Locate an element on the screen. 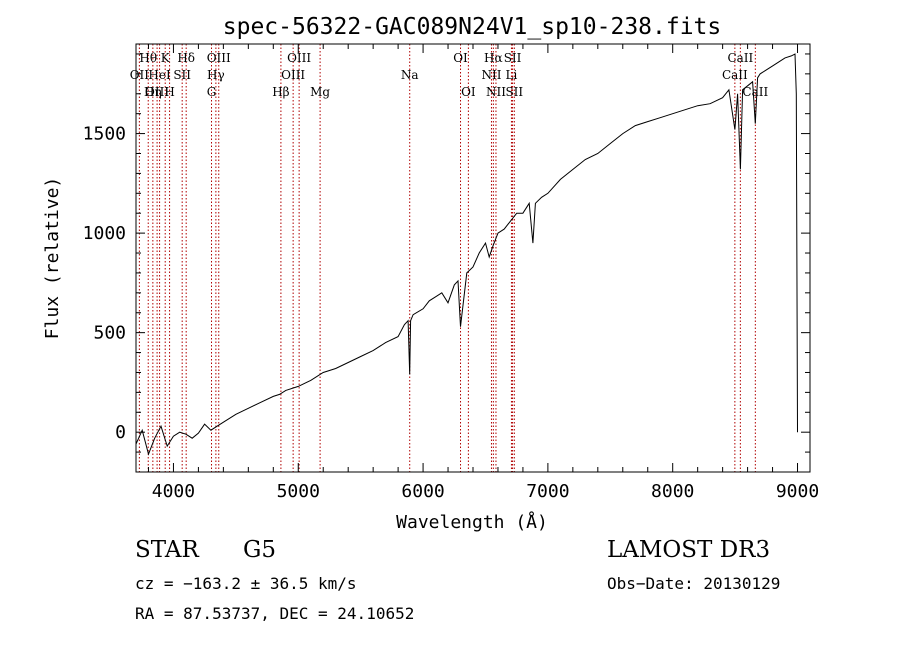  object-subclass: G5 is located at coordinates (260, 550).